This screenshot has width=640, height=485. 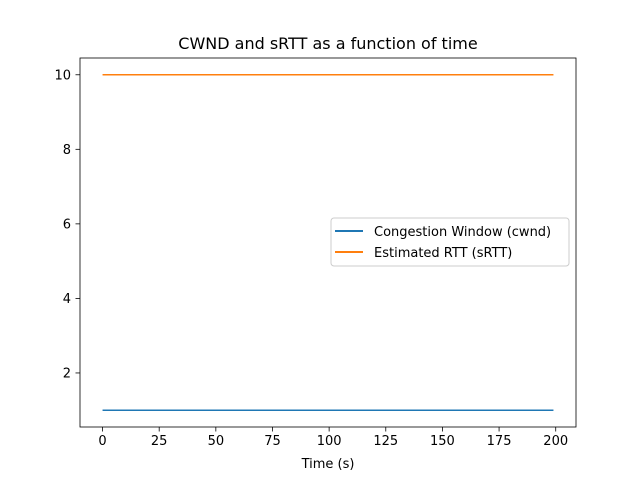 What do you see at coordinates (328, 464) in the screenshot?
I see `x-axis-label: Time (s)` at bounding box center [328, 464].